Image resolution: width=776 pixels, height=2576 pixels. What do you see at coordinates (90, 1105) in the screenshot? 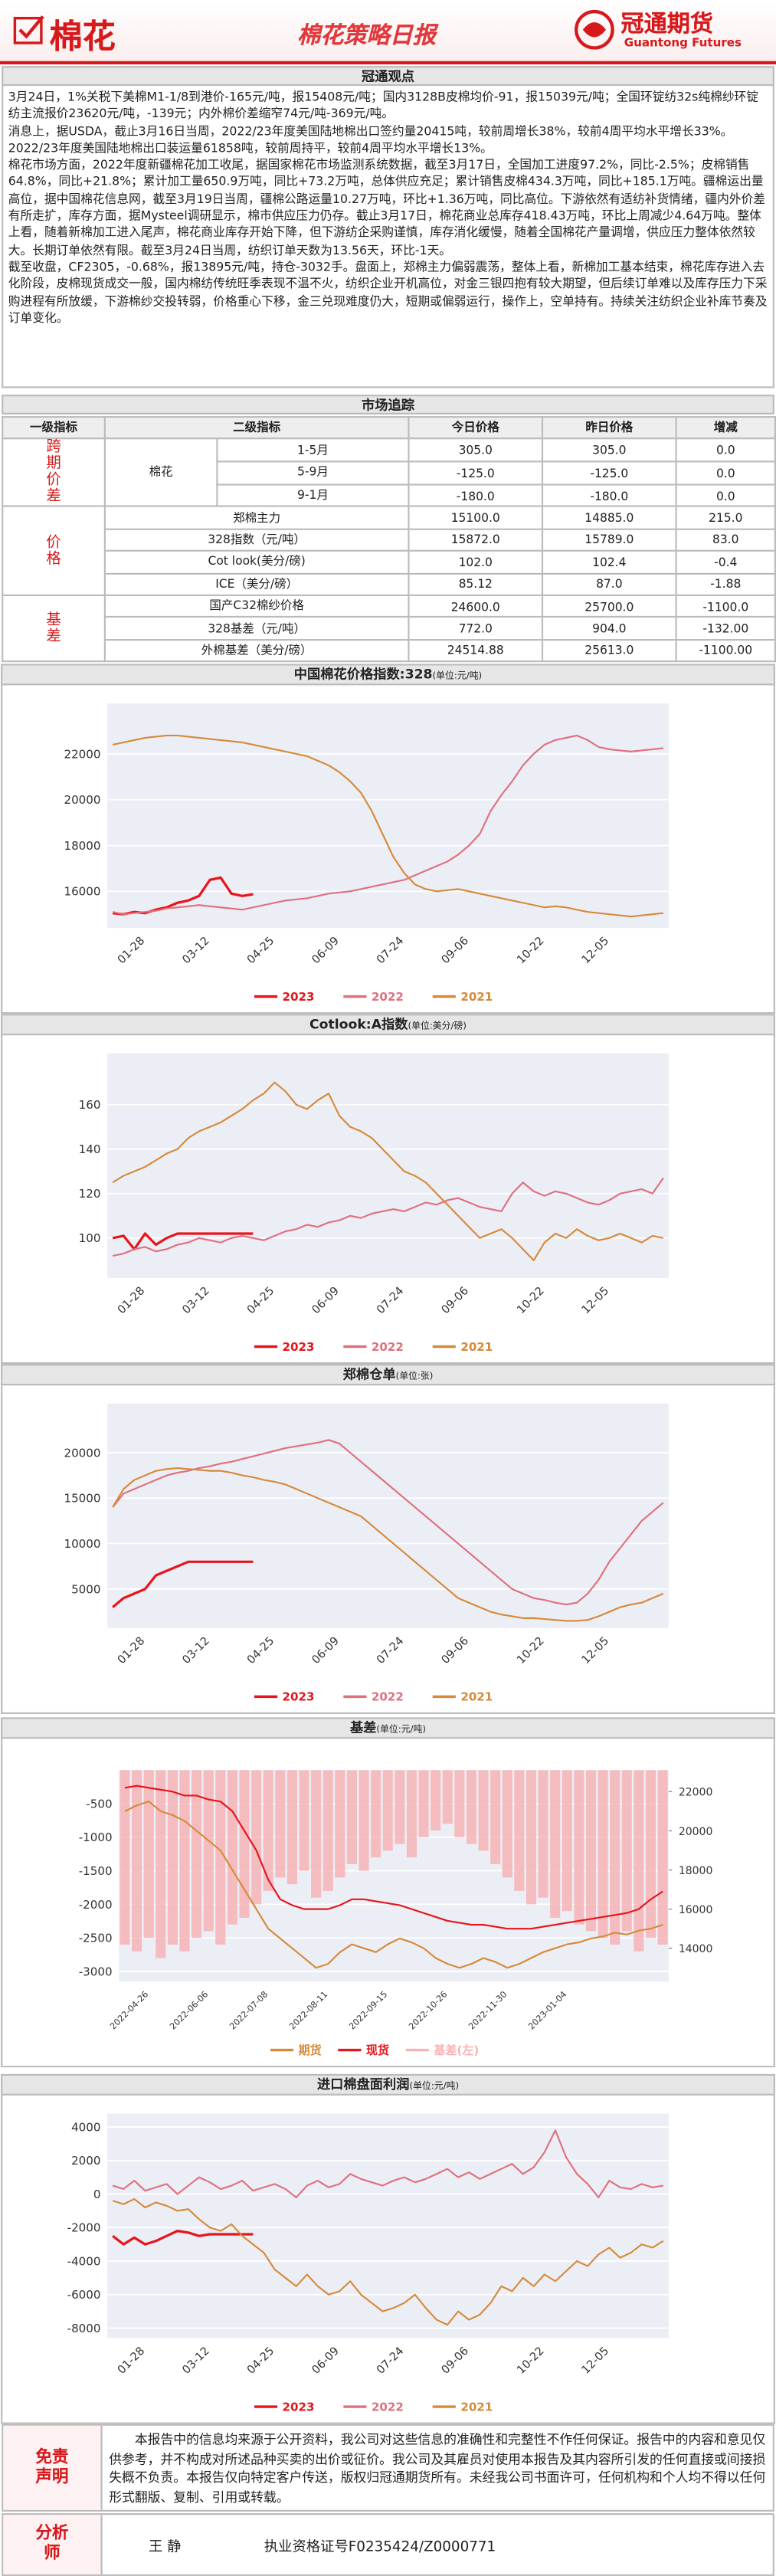
I see `y-tick-label: 160` at bounding box center [90, 1105].